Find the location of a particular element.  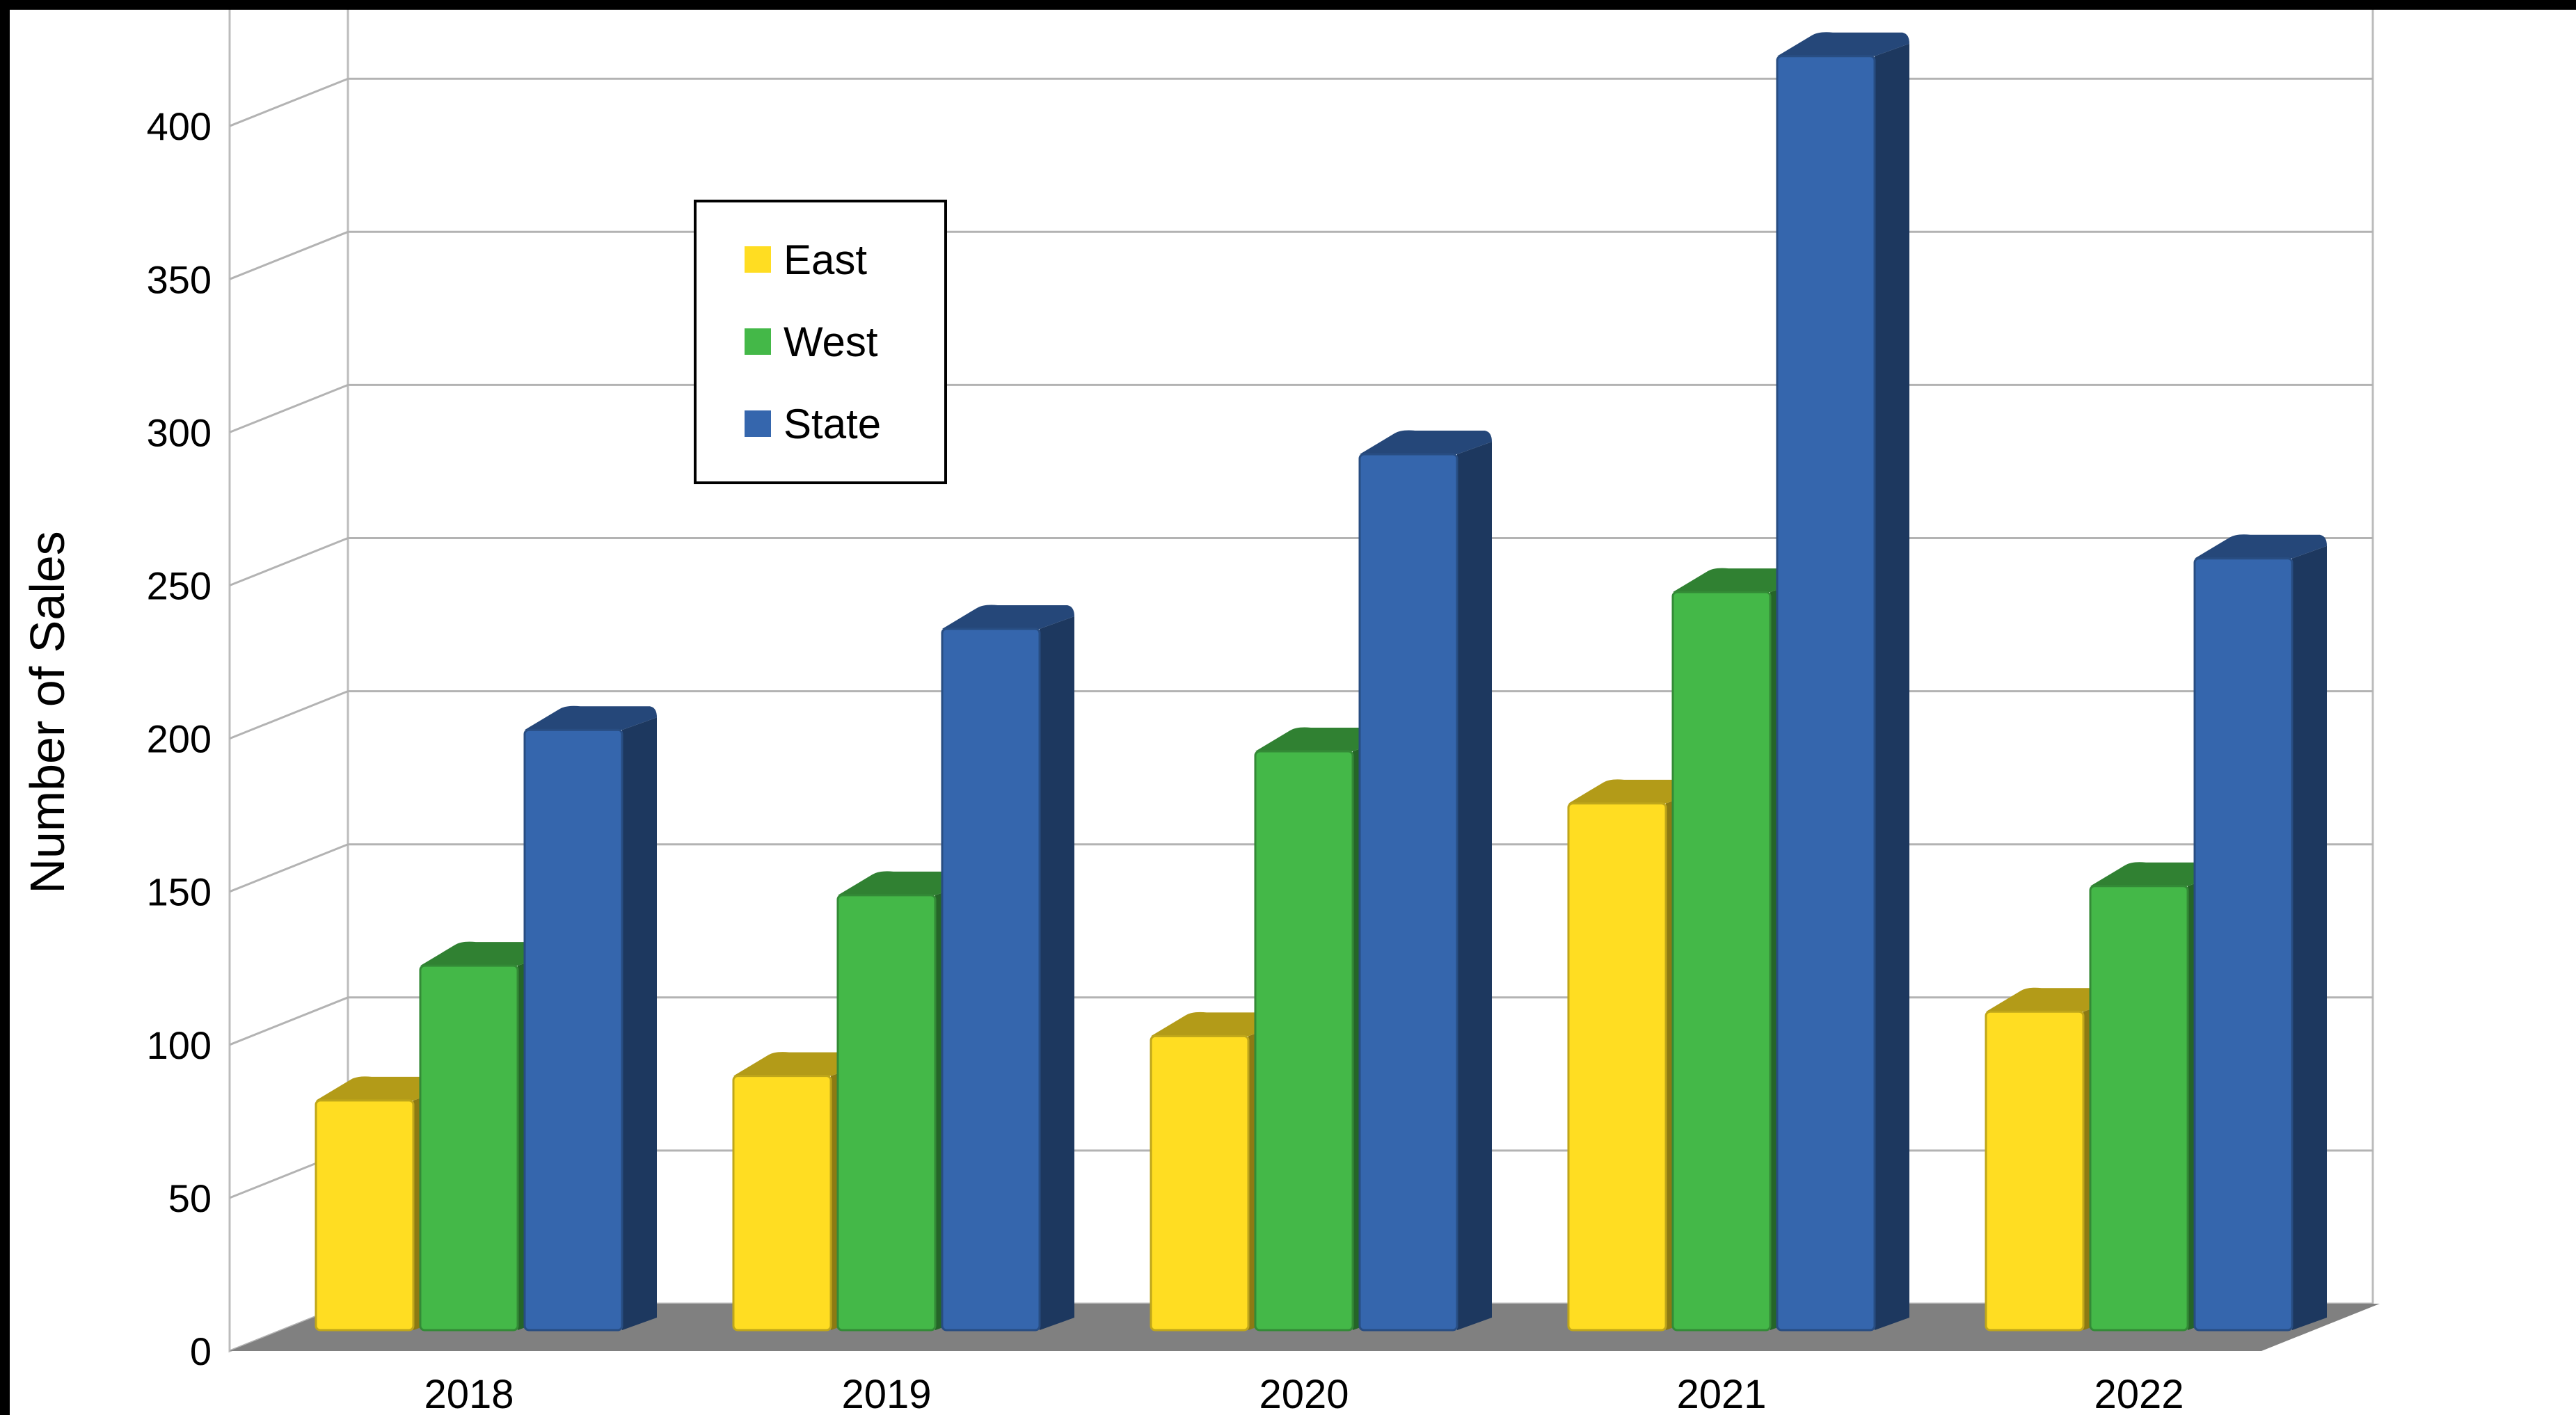

y-tick-label: 50 is located at coordinates (190, 1198).